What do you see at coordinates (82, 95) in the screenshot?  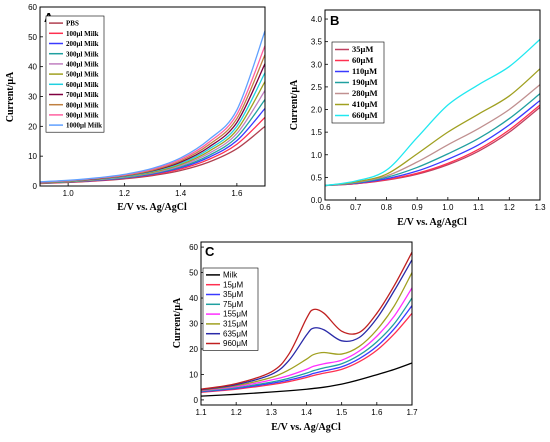 I see `legend-entry: 700μl Milk` at bounding box center [82, 95].